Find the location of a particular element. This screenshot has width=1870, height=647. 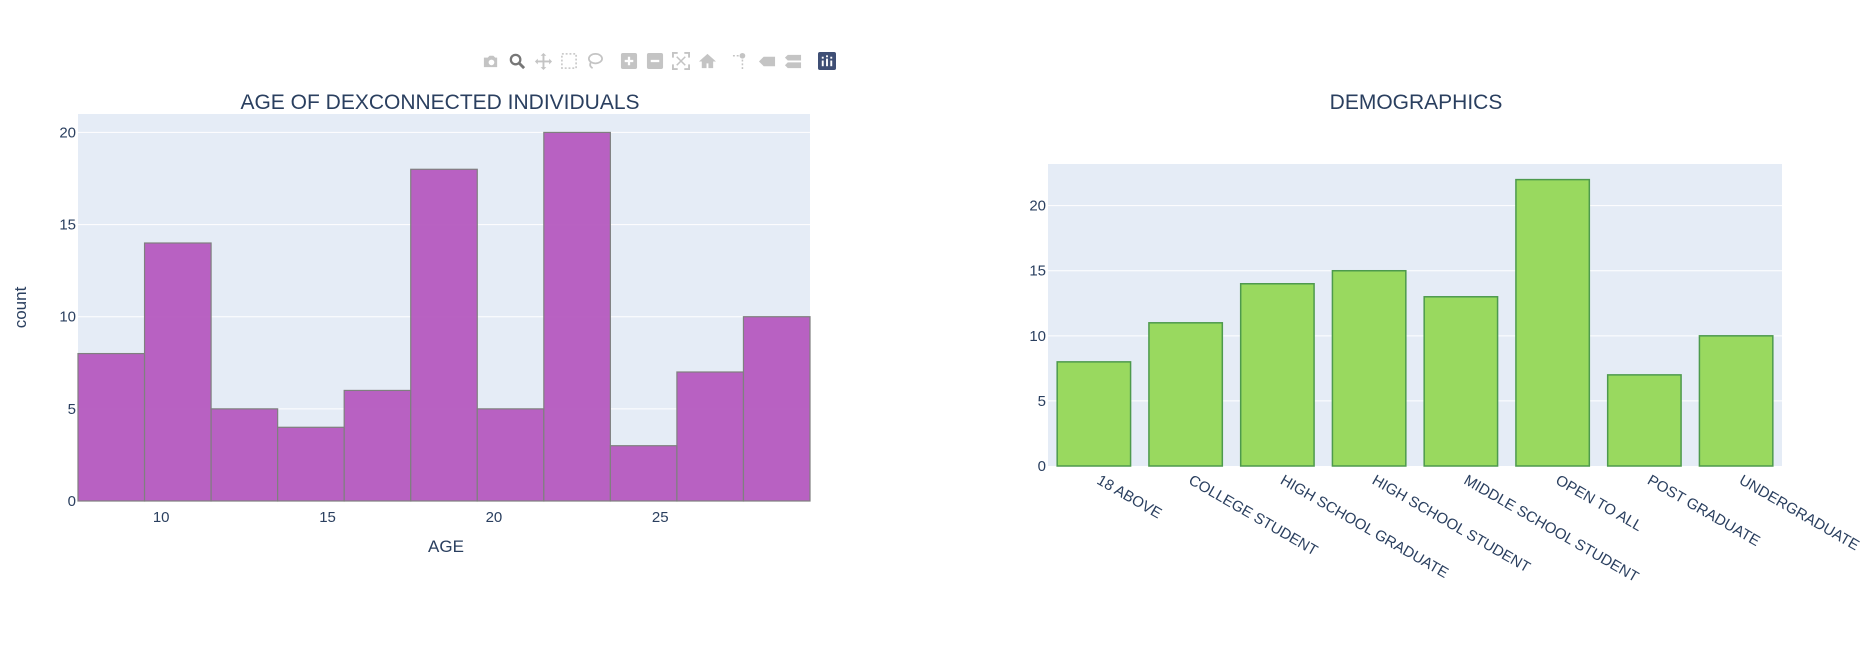

hist-title: AGE OF DEXCONNECTED INDIVIDUALS is located at coordinates (439, 102).